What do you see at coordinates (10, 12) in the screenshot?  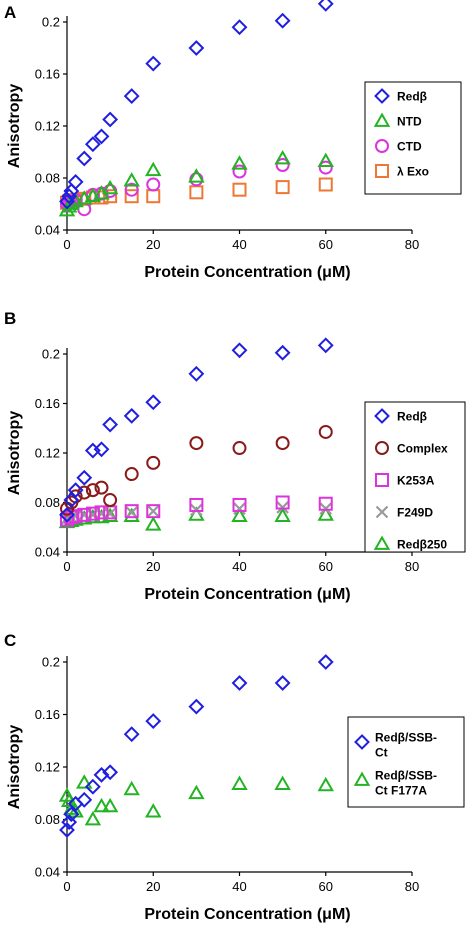 I see `panel-letter: A` at bounding box center [10, 12].